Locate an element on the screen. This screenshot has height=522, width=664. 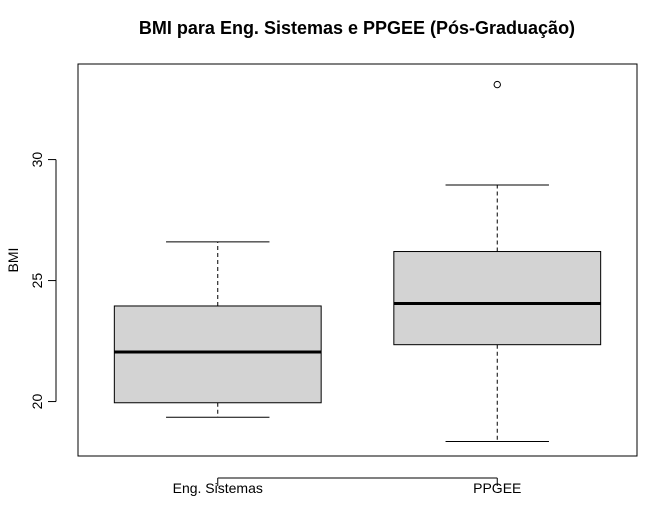
y-tick-label: 20 is located at coordinates (37, 402).